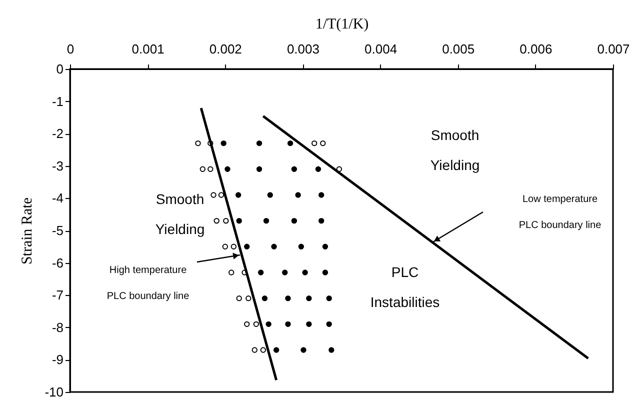 The height and width of the screenshot is (404, 638). I want to click on y-tick-label: -5, so click(58, 230).